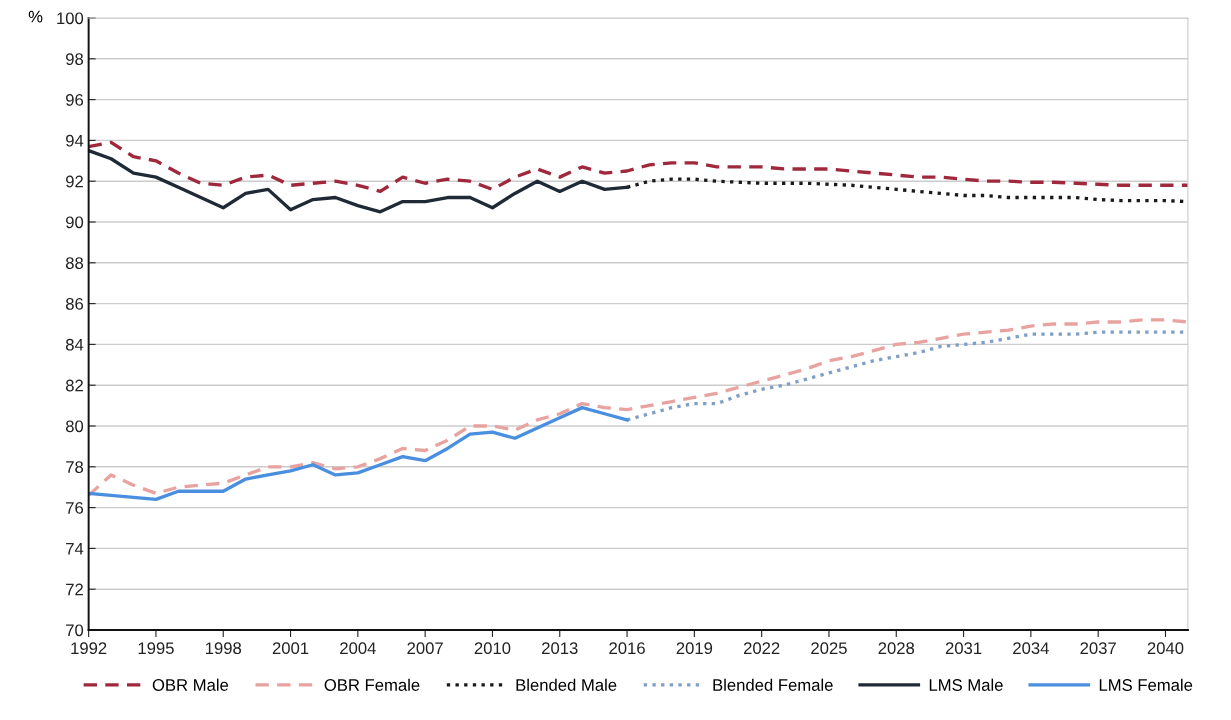  Describe the element at coordinates (74, 181) in the screenshot. I see `y-tick-label: 92` at that location.